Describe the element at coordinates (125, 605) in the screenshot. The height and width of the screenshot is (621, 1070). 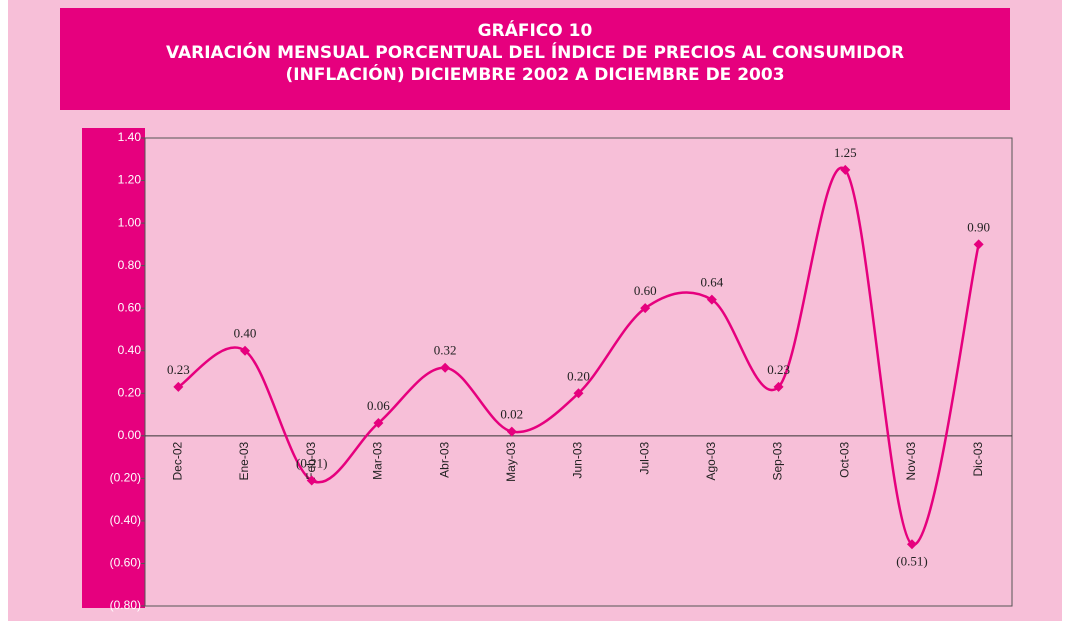
I see `y-tick-label: (0.80)` at that location.